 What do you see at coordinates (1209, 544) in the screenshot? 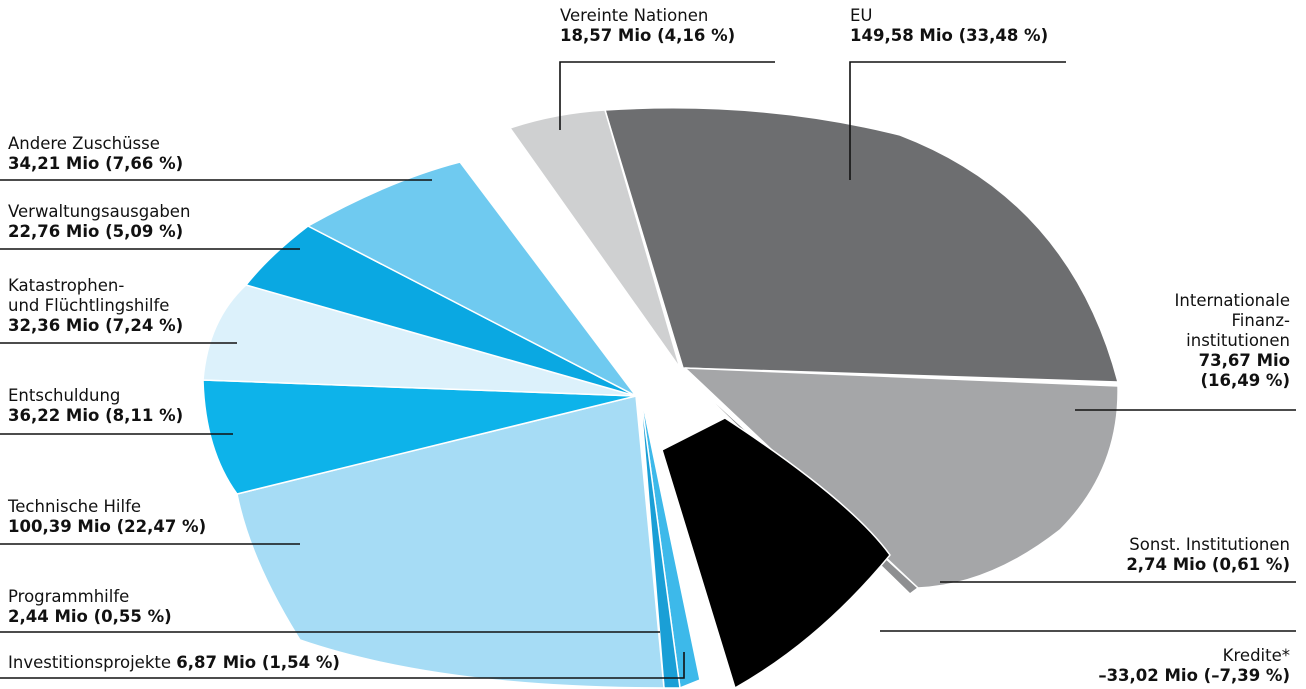
I see `slice-name: Sonst. Institutionen` at bounding box center [1209, 544].